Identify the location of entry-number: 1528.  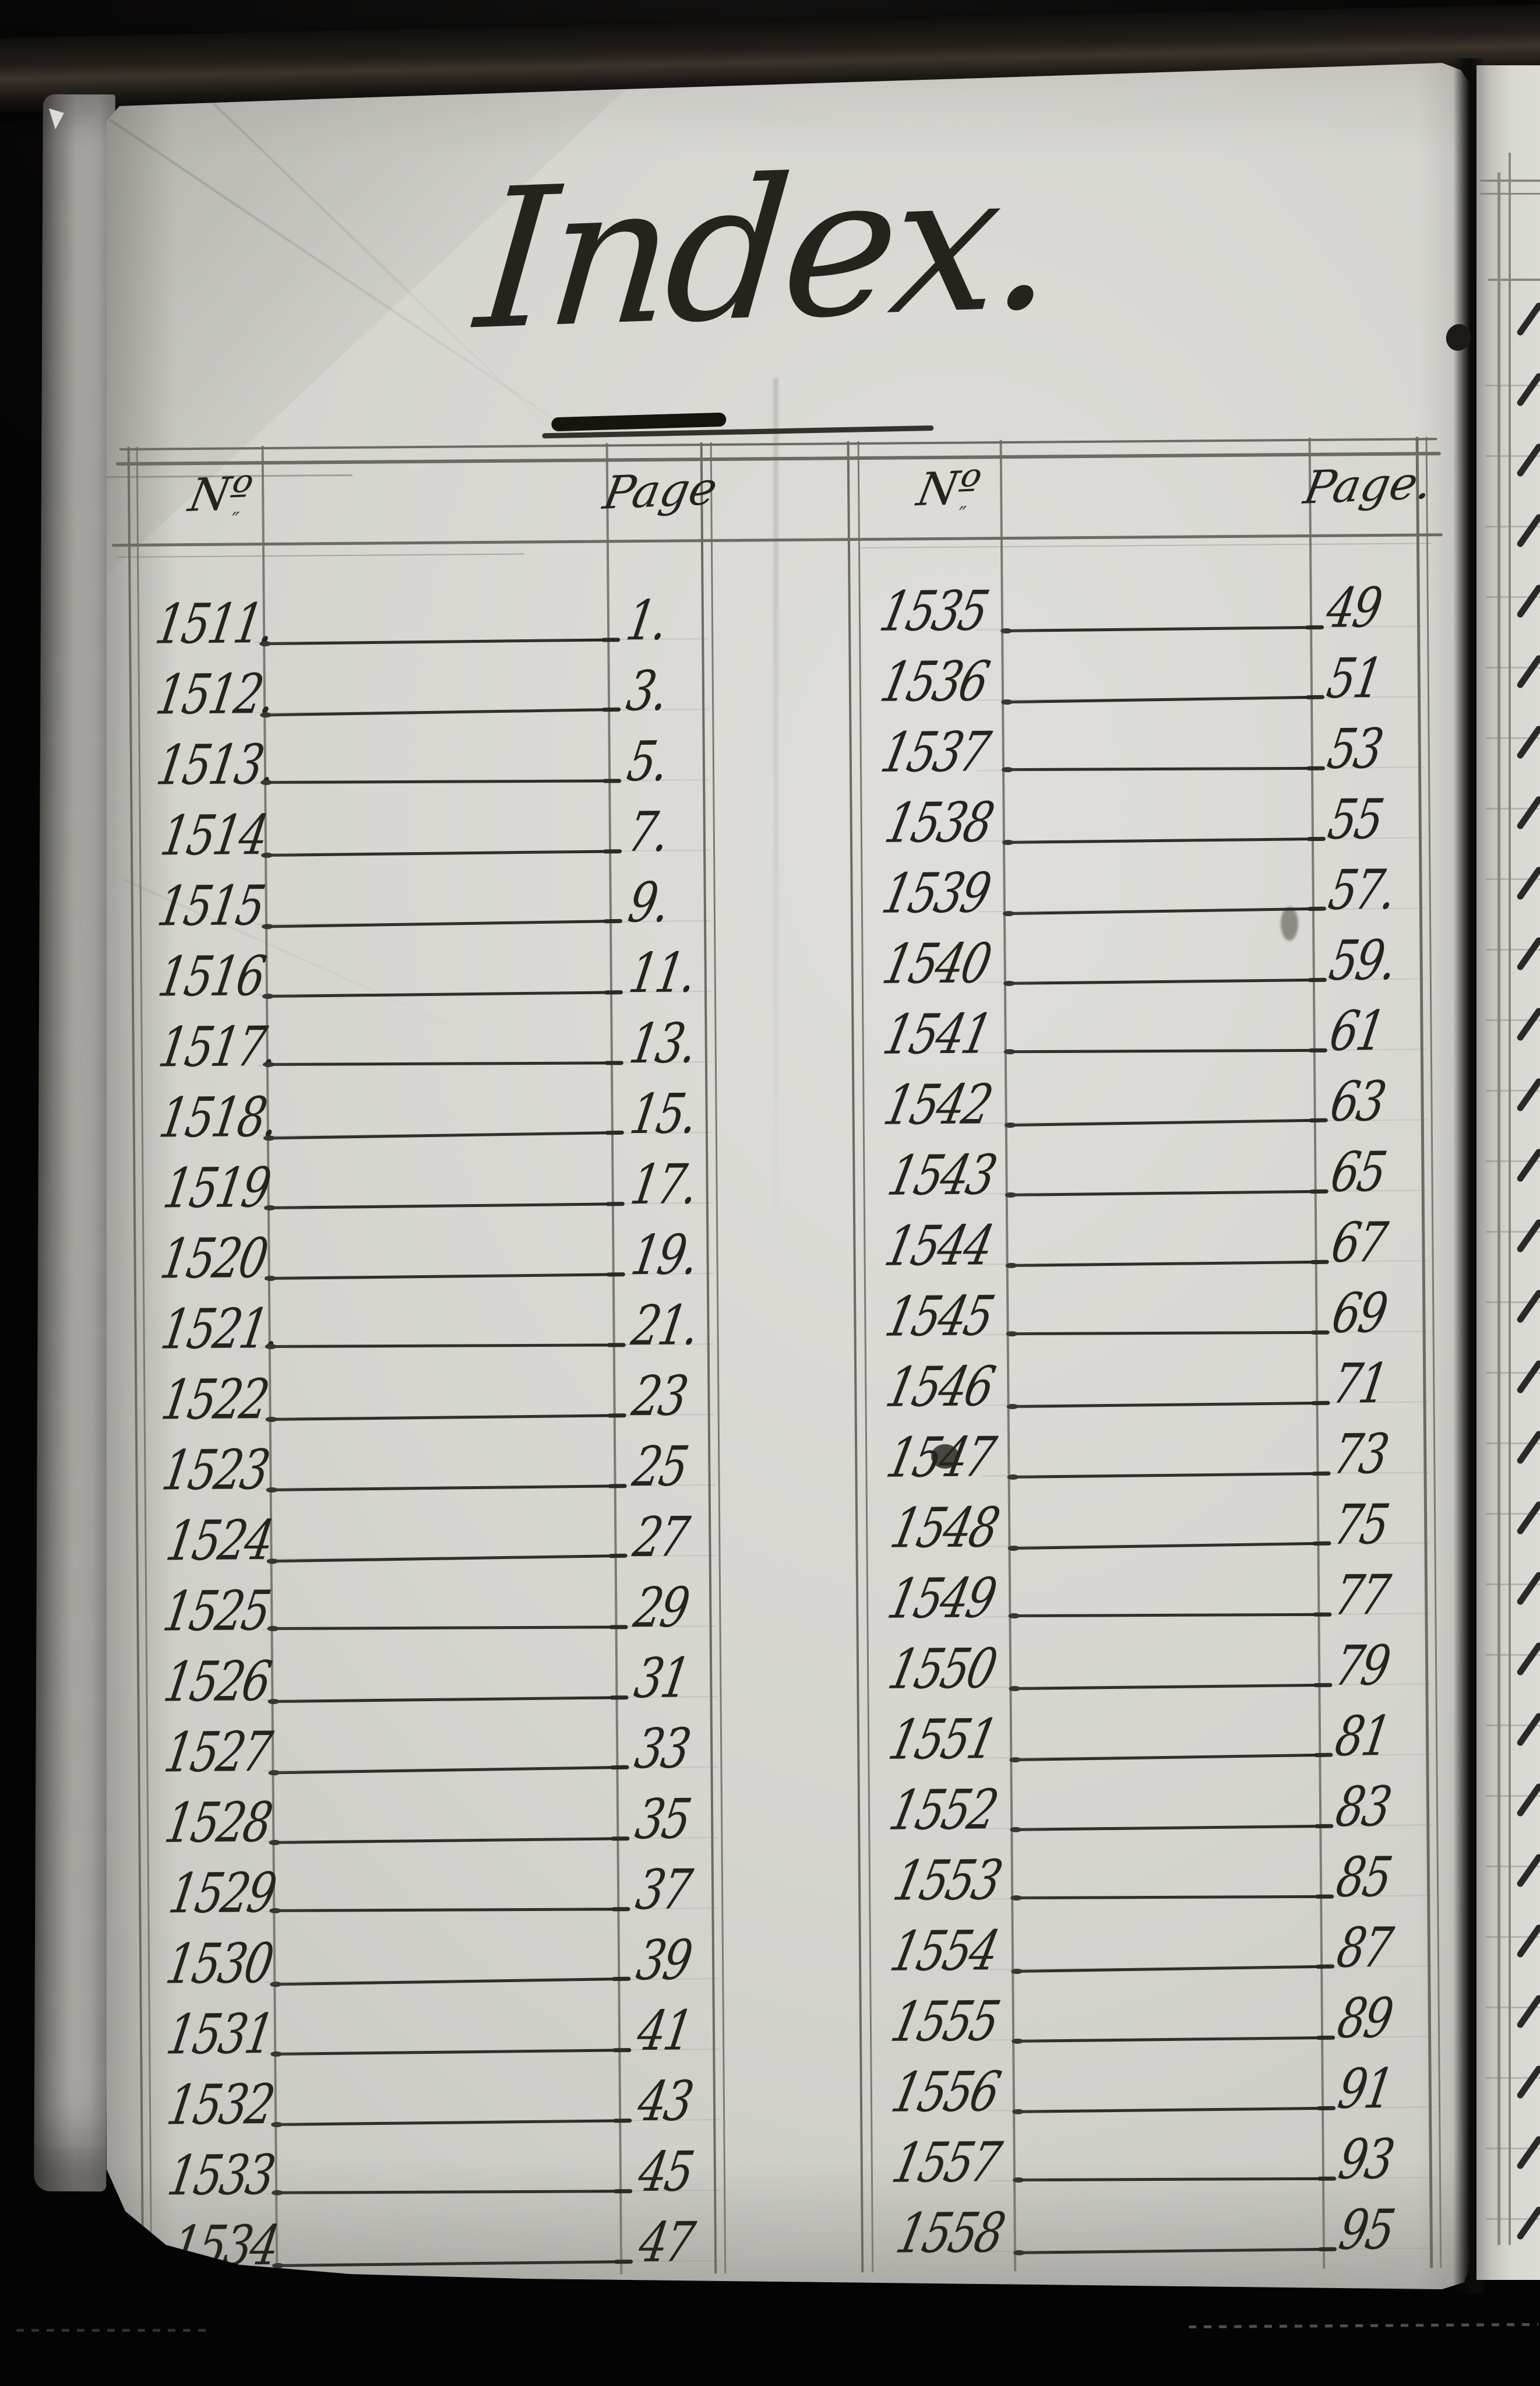
(218, 1823).